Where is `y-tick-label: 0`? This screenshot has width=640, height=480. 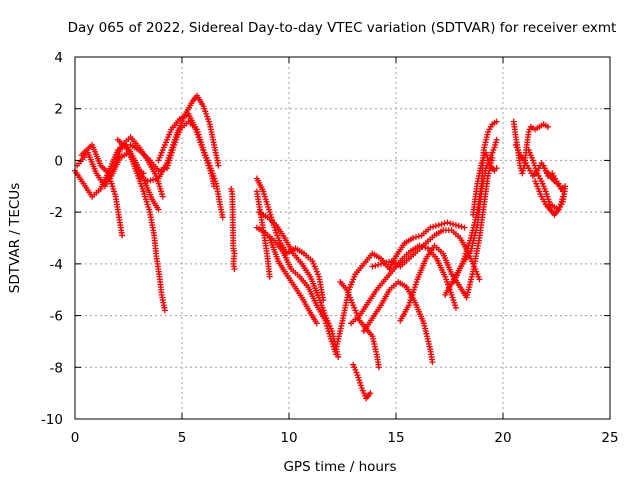 y-tick-label: 0 is located at coordinates (58, 161).